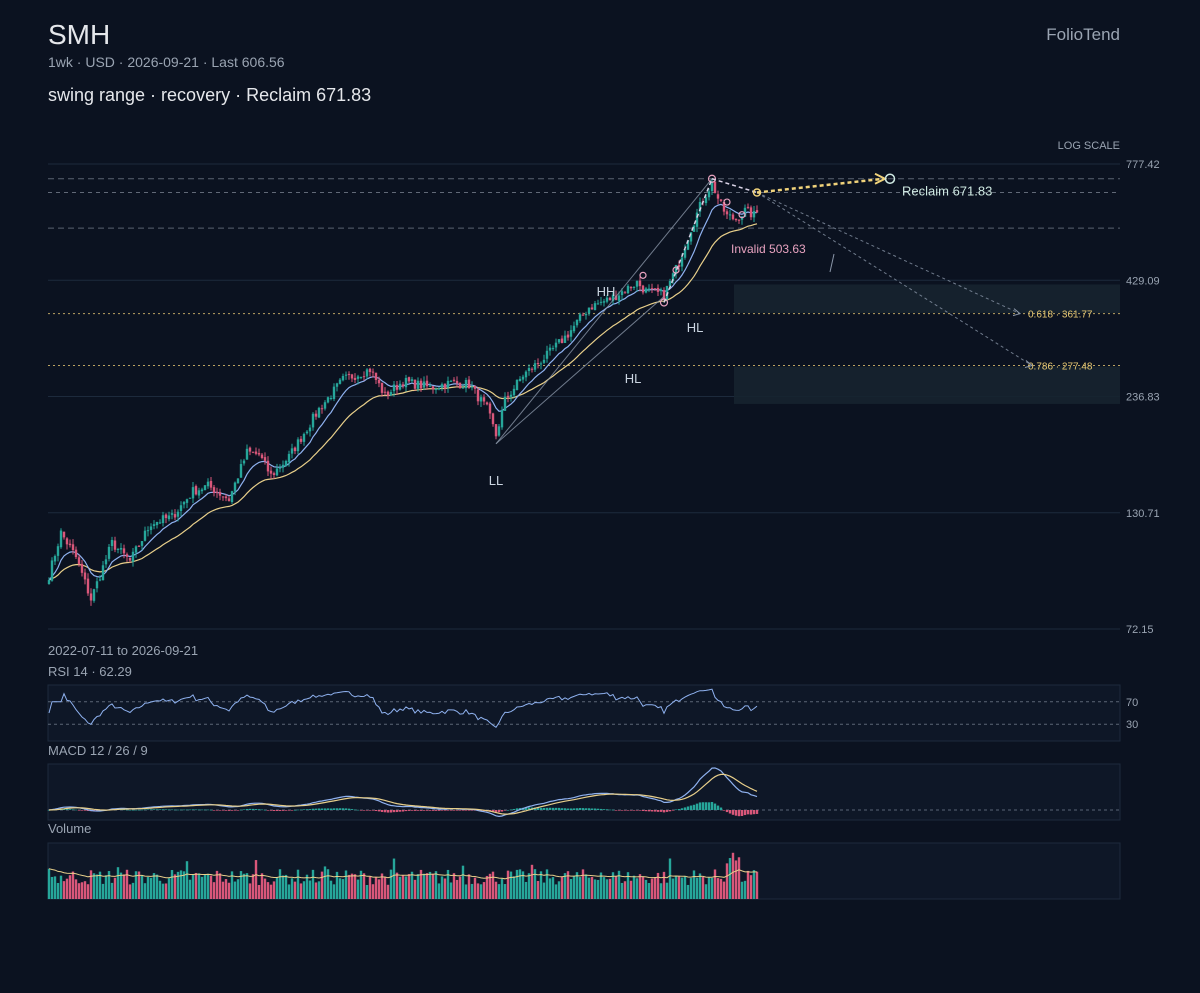 The image size is (1200, 993). I want to click on projection-line, so click(888, 253).